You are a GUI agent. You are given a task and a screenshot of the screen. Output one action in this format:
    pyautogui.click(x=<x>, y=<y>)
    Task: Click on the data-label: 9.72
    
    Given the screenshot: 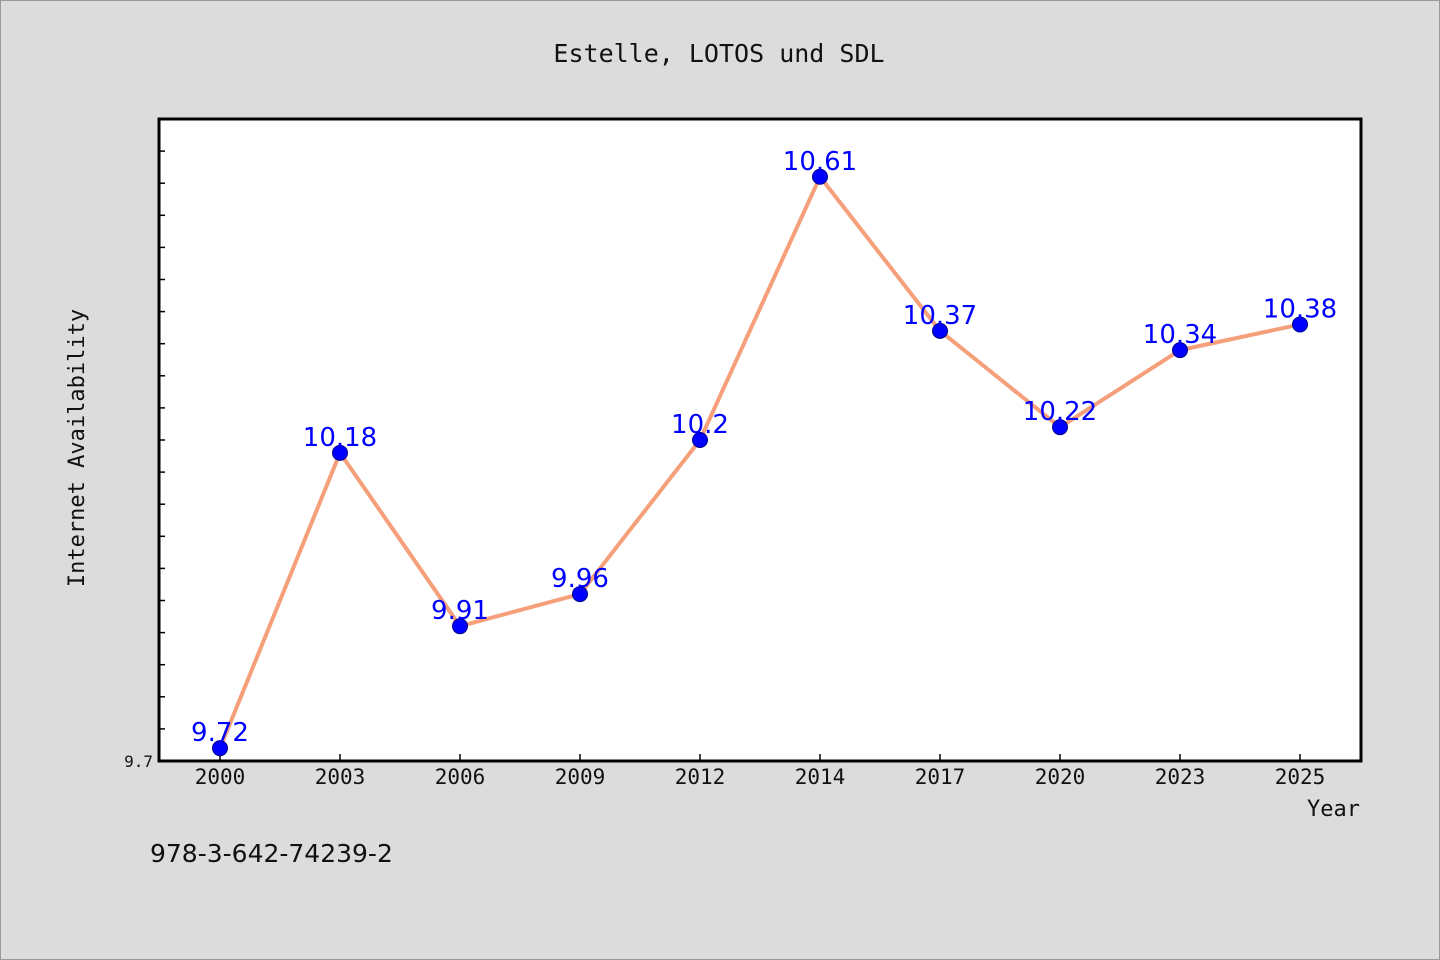 What is the action you would take?
    pyautogui.click(x=220, y=733)
    